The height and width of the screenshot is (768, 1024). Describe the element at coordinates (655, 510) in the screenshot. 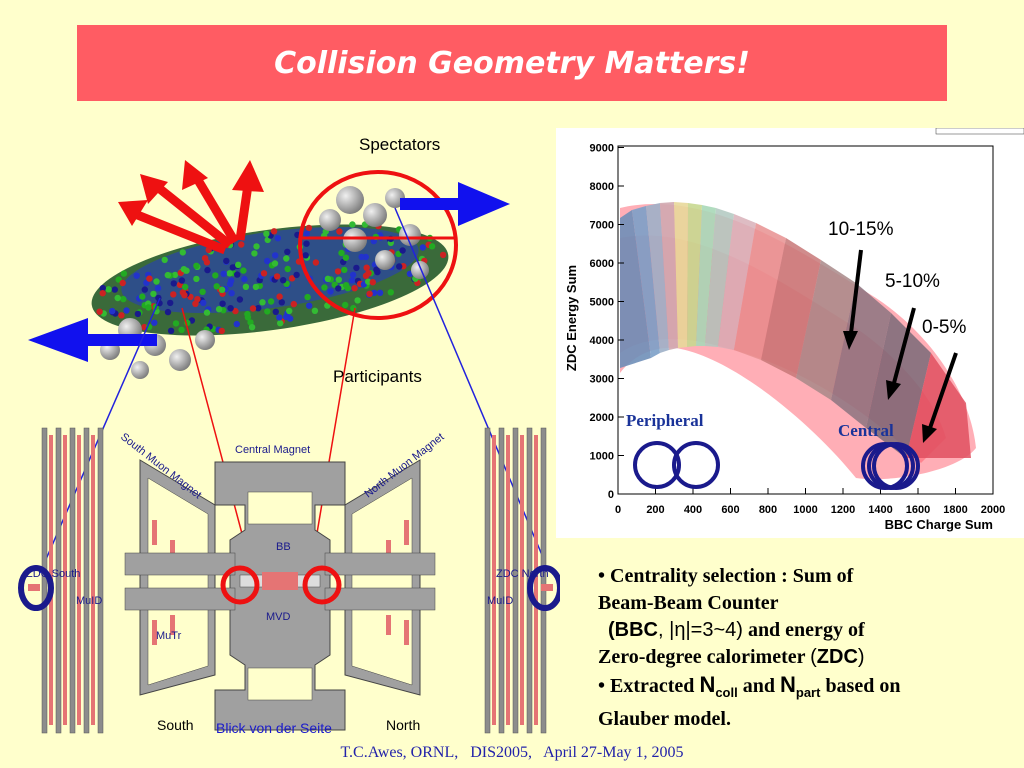

I see `x-tick-label: 200` at that location.